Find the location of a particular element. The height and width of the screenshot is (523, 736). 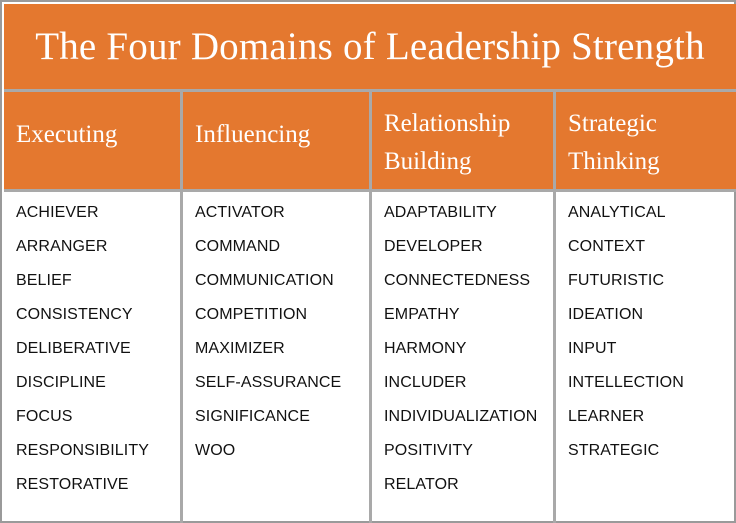

strength-item: BELIEF is located at coordinates (44, 280).